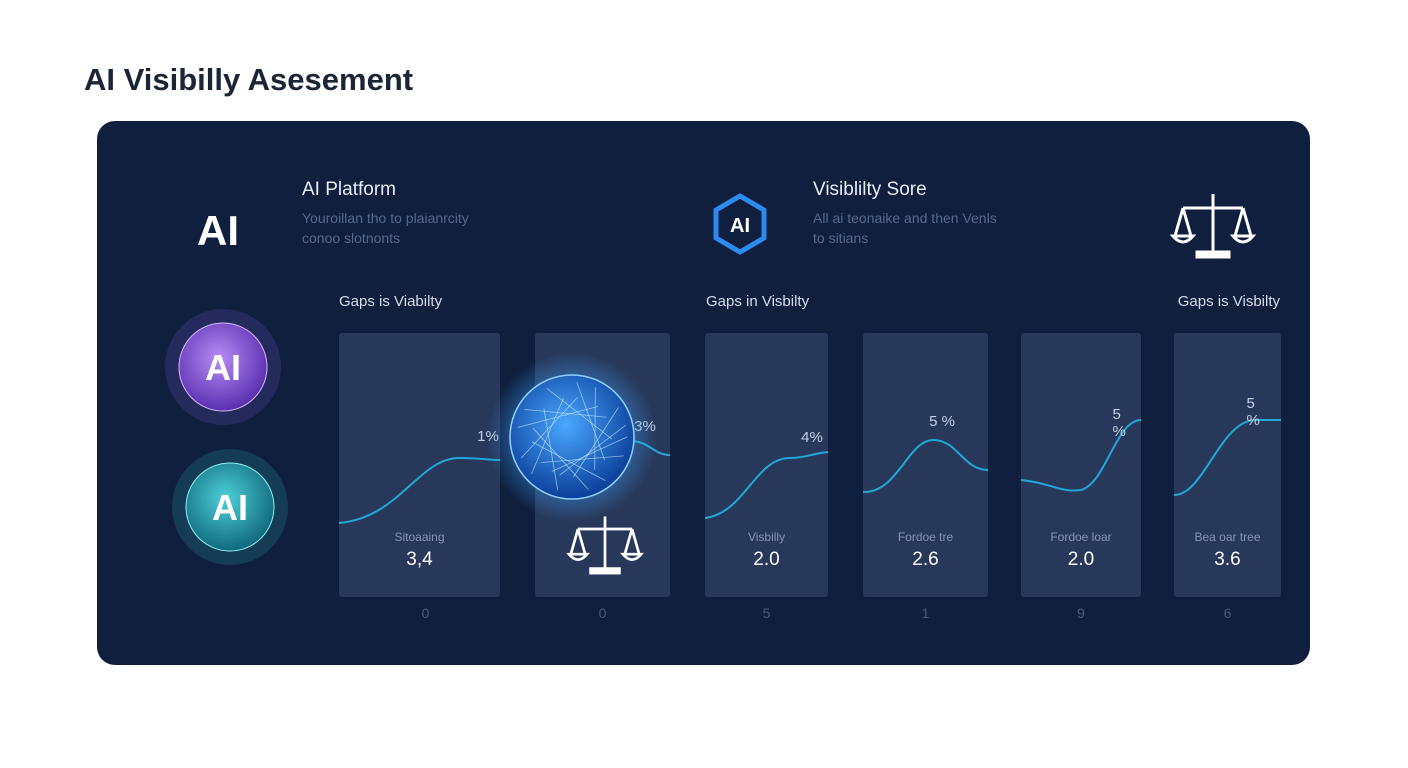  I want to click on metric-card: 5 % Bea oar tree 3.6, so click(1227, 465).